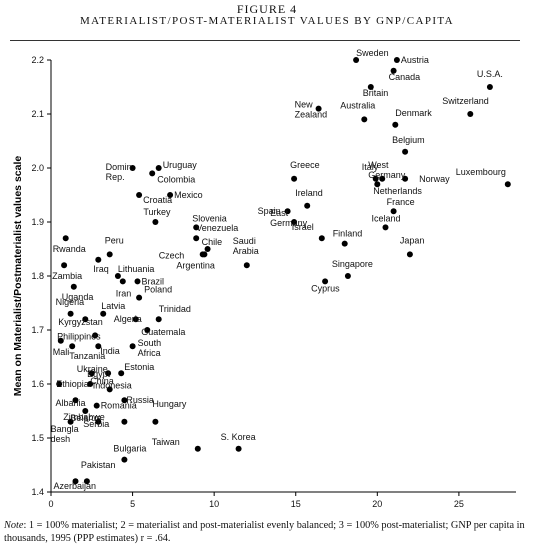 The height and width of the screenshot is (550, 534). Describe the element at coordinates (120, 172) in the screenshot. I see `point-label-dominican-rep: Domin. Rep.` at that location.